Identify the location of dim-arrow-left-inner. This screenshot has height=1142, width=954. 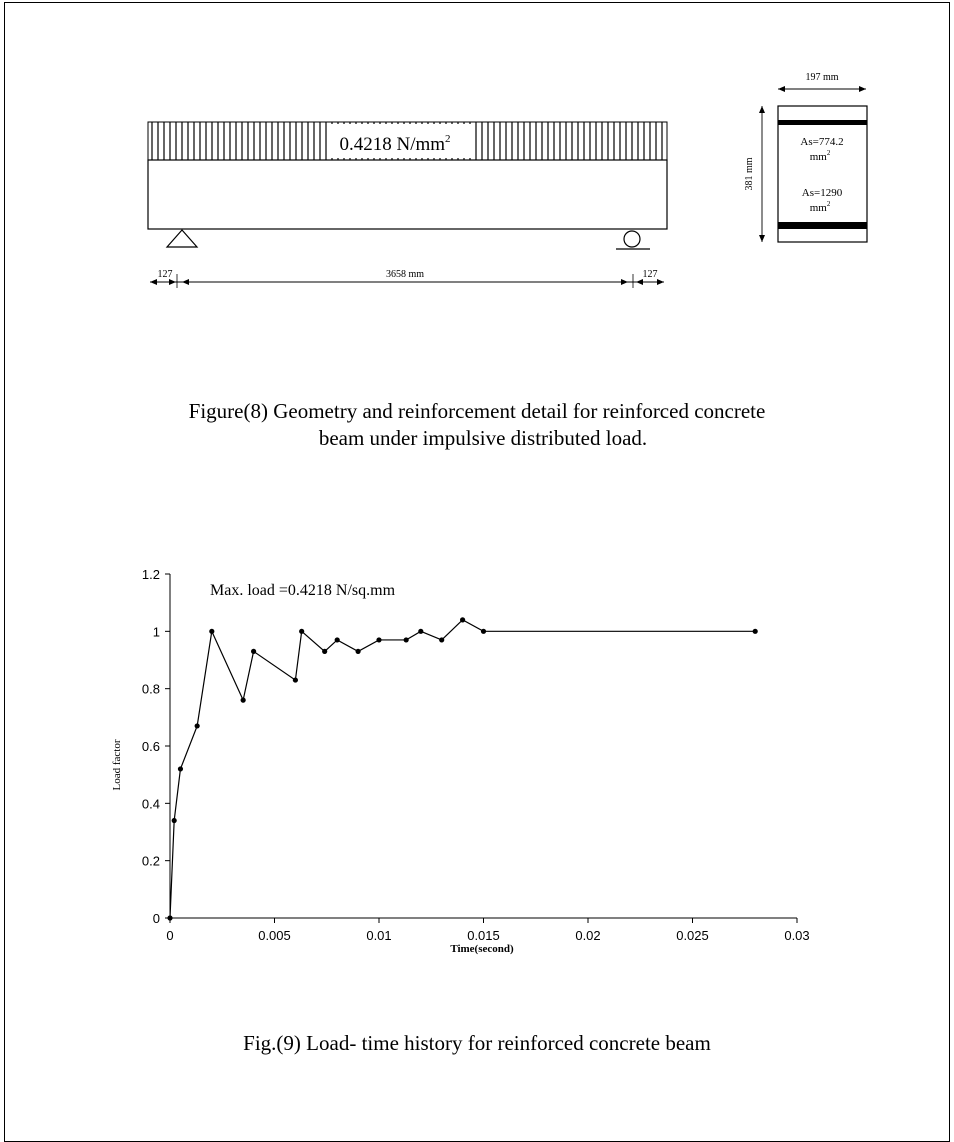
(172, 282).